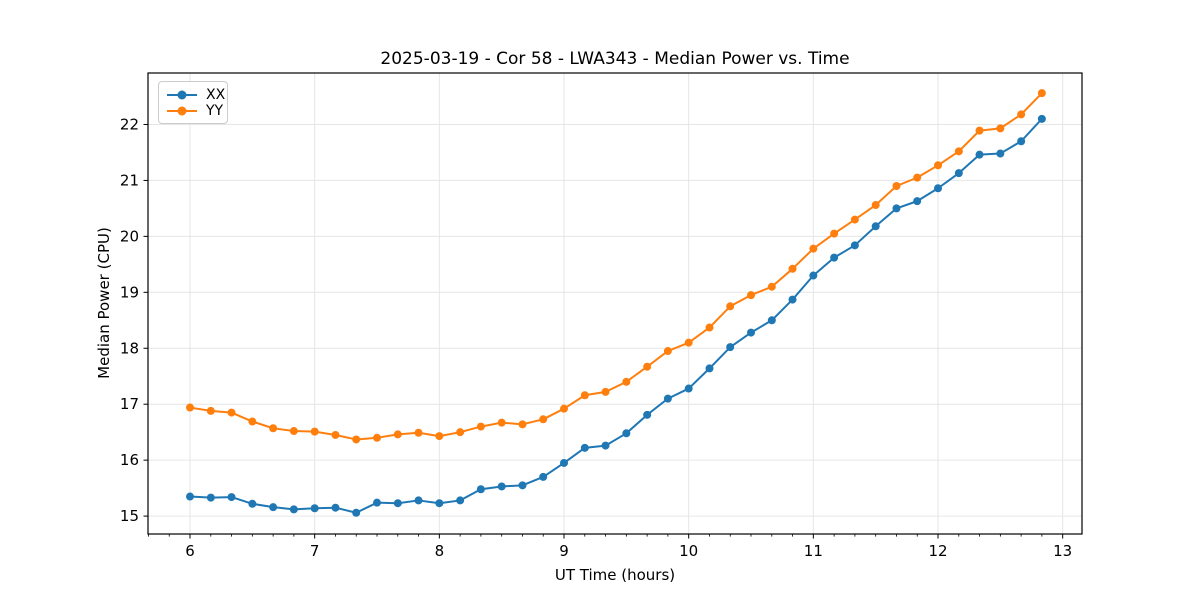 Image resolution: width=1200 pixels, height=600 pixels. What do you see at coordinates (190, 551) in the screenshot?
I see `x-tick-label: 6` at bounding box center [190, 551].